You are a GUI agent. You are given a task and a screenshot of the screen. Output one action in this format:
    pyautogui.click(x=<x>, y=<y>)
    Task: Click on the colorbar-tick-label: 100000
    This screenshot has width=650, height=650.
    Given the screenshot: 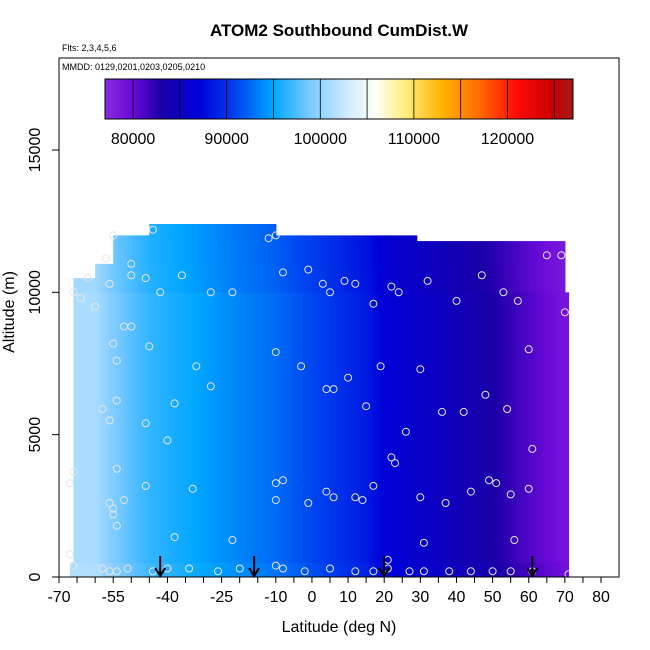 What is the action you would take?
    pyautogui.click(x=320, y=139)
    